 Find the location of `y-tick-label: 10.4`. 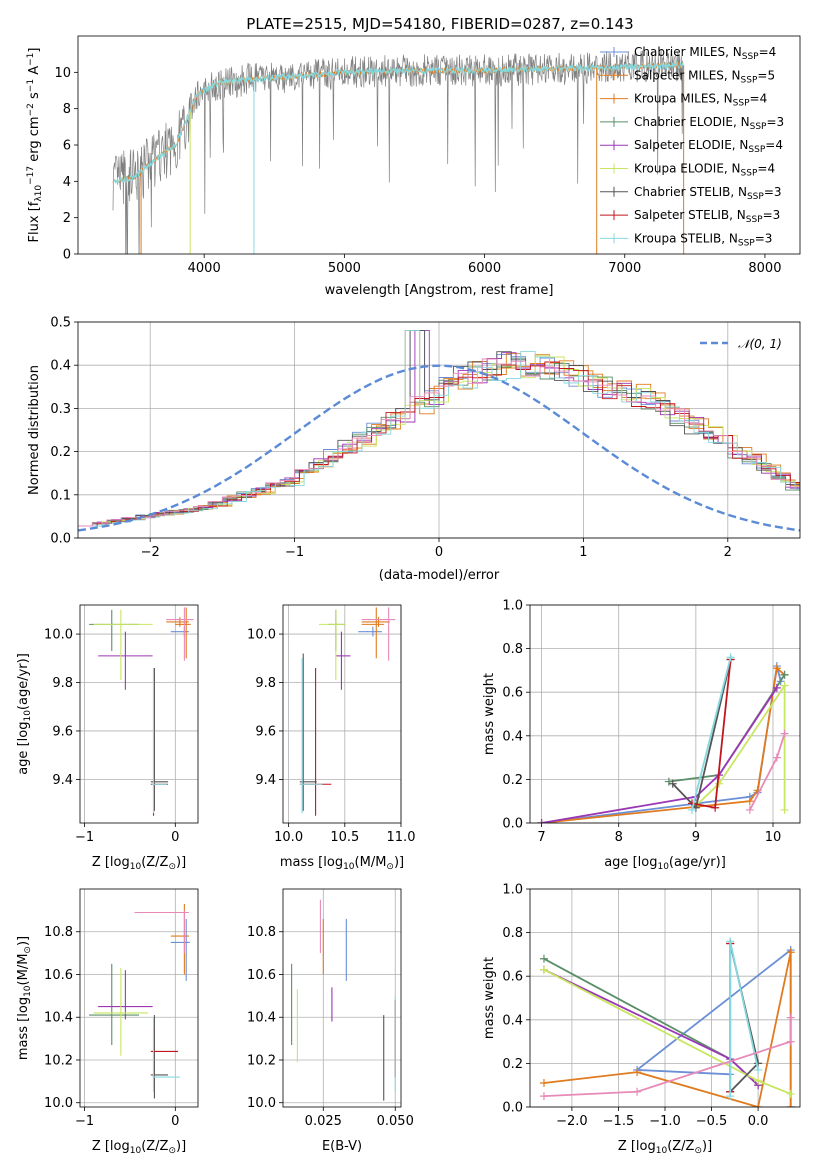

y-tick-label: 10.4 is located at coordinates (261, 1018).